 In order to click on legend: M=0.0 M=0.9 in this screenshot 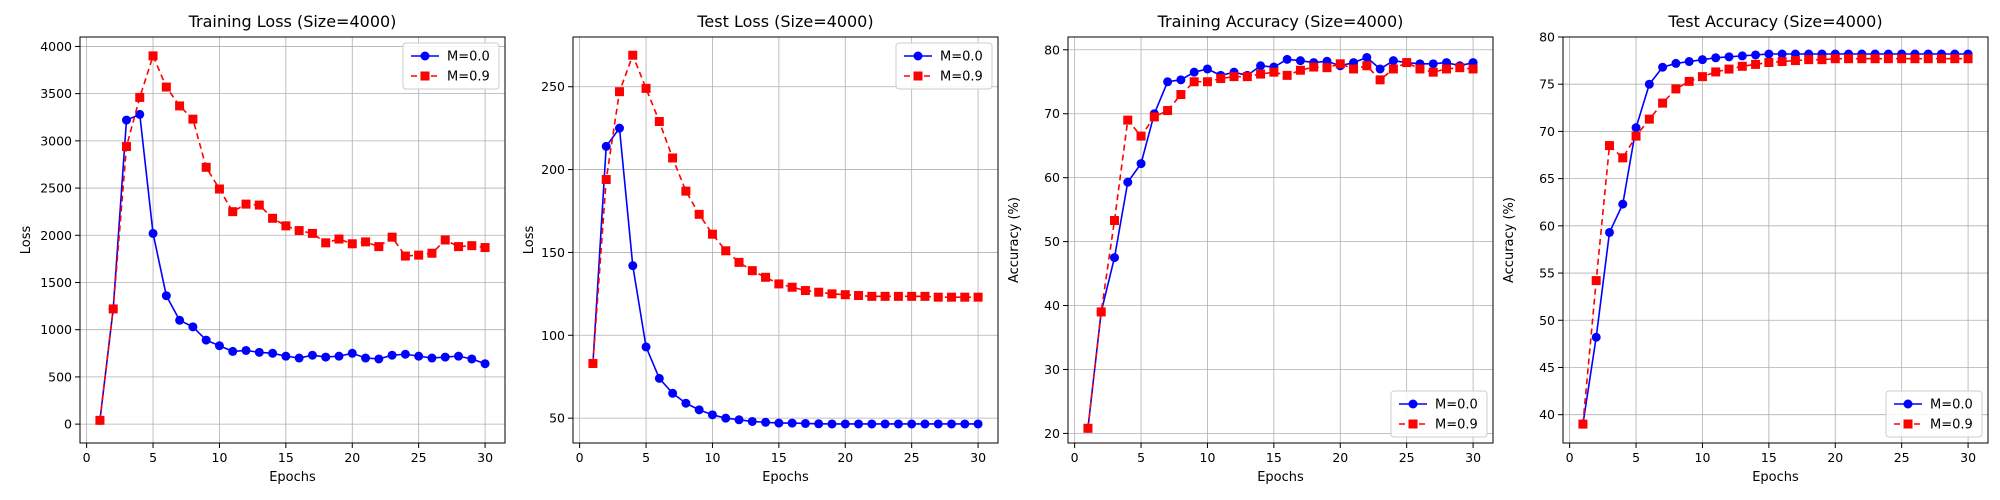, I will do `click(451, 66)`.